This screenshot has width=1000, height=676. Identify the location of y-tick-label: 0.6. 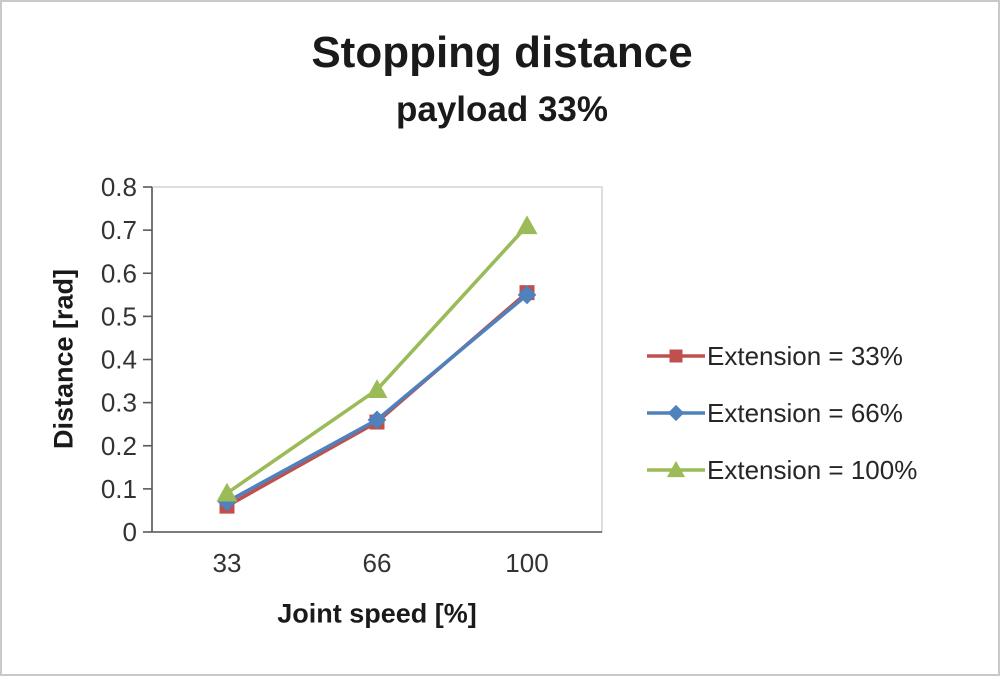
(119, 273).